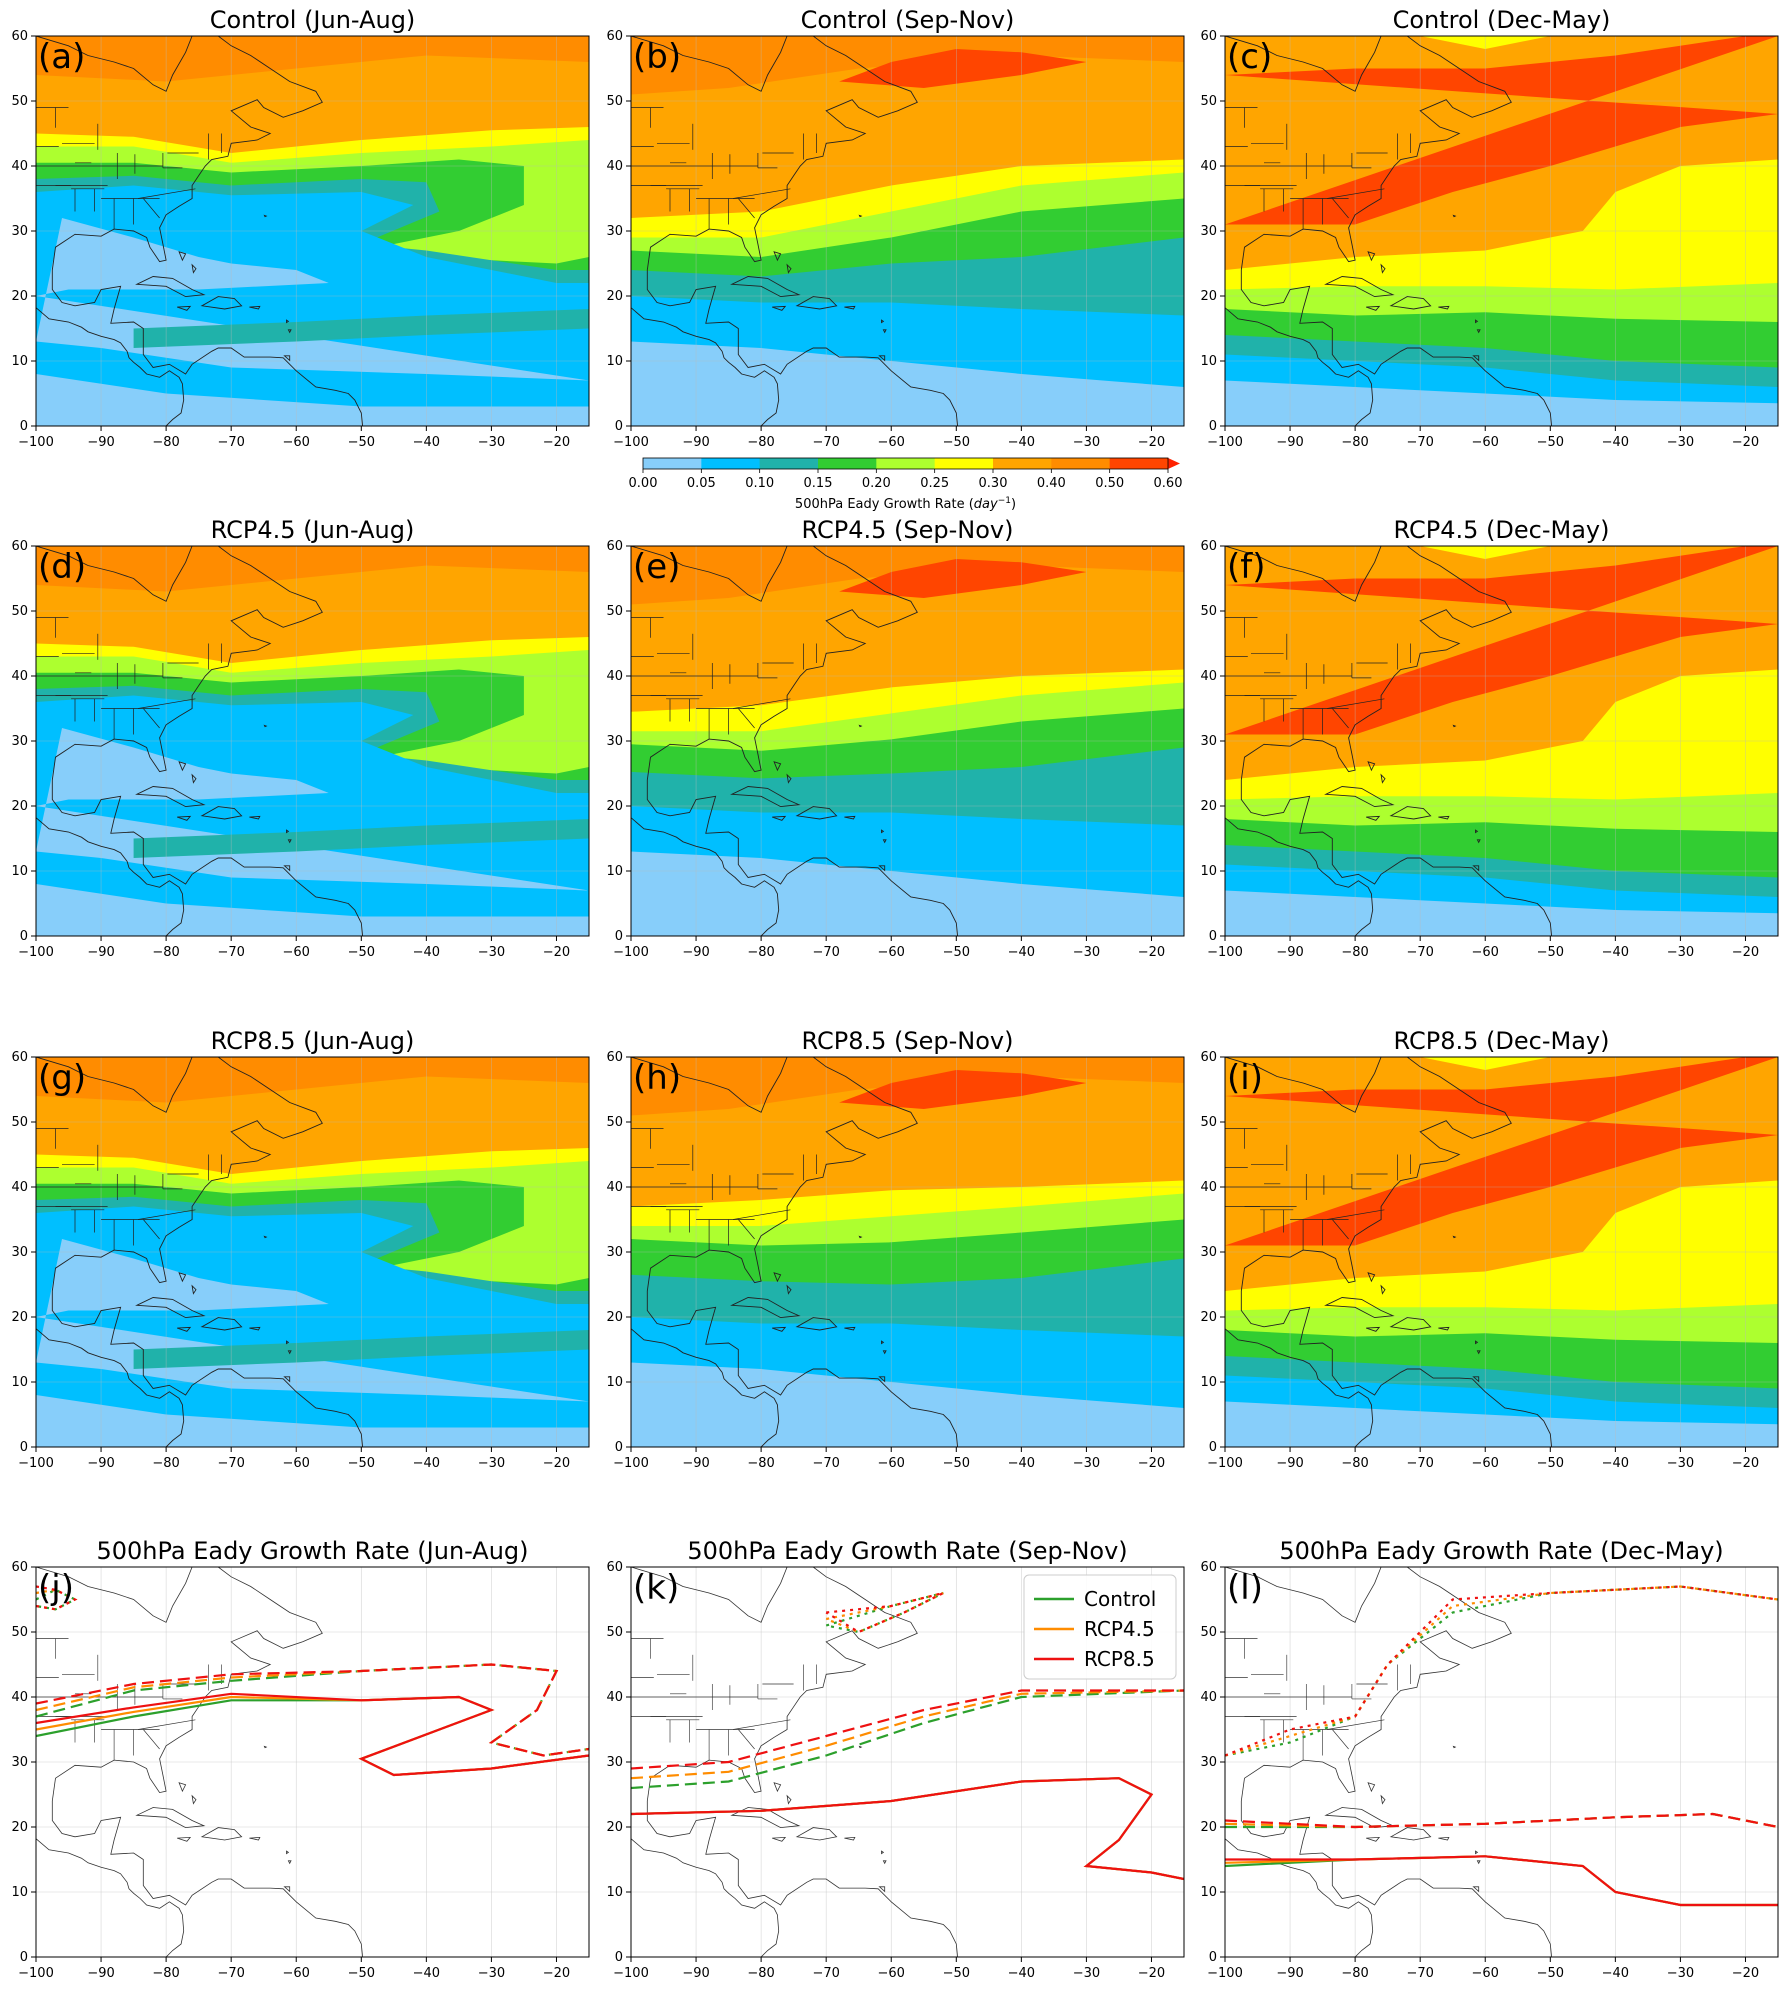  What do you see at coordinates (1168, 483) in the screenshot?
I see `colorbar-tick-label: 0.60` at bounding box center [1168, 483].